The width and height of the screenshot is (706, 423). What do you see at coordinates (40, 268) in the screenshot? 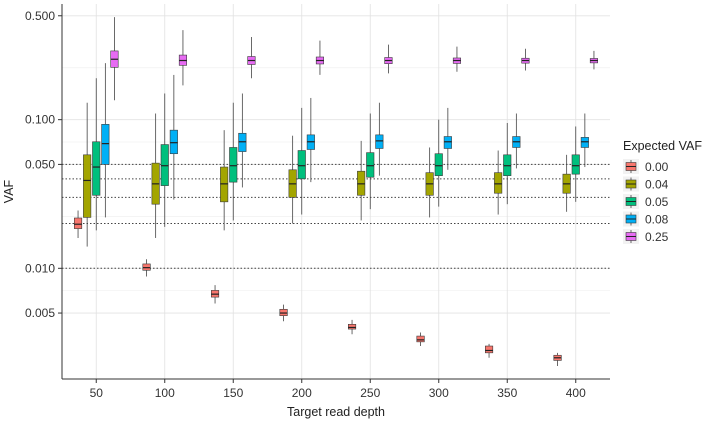
I see `y-tick-label: 0.010` at bounding box center [40, 268].